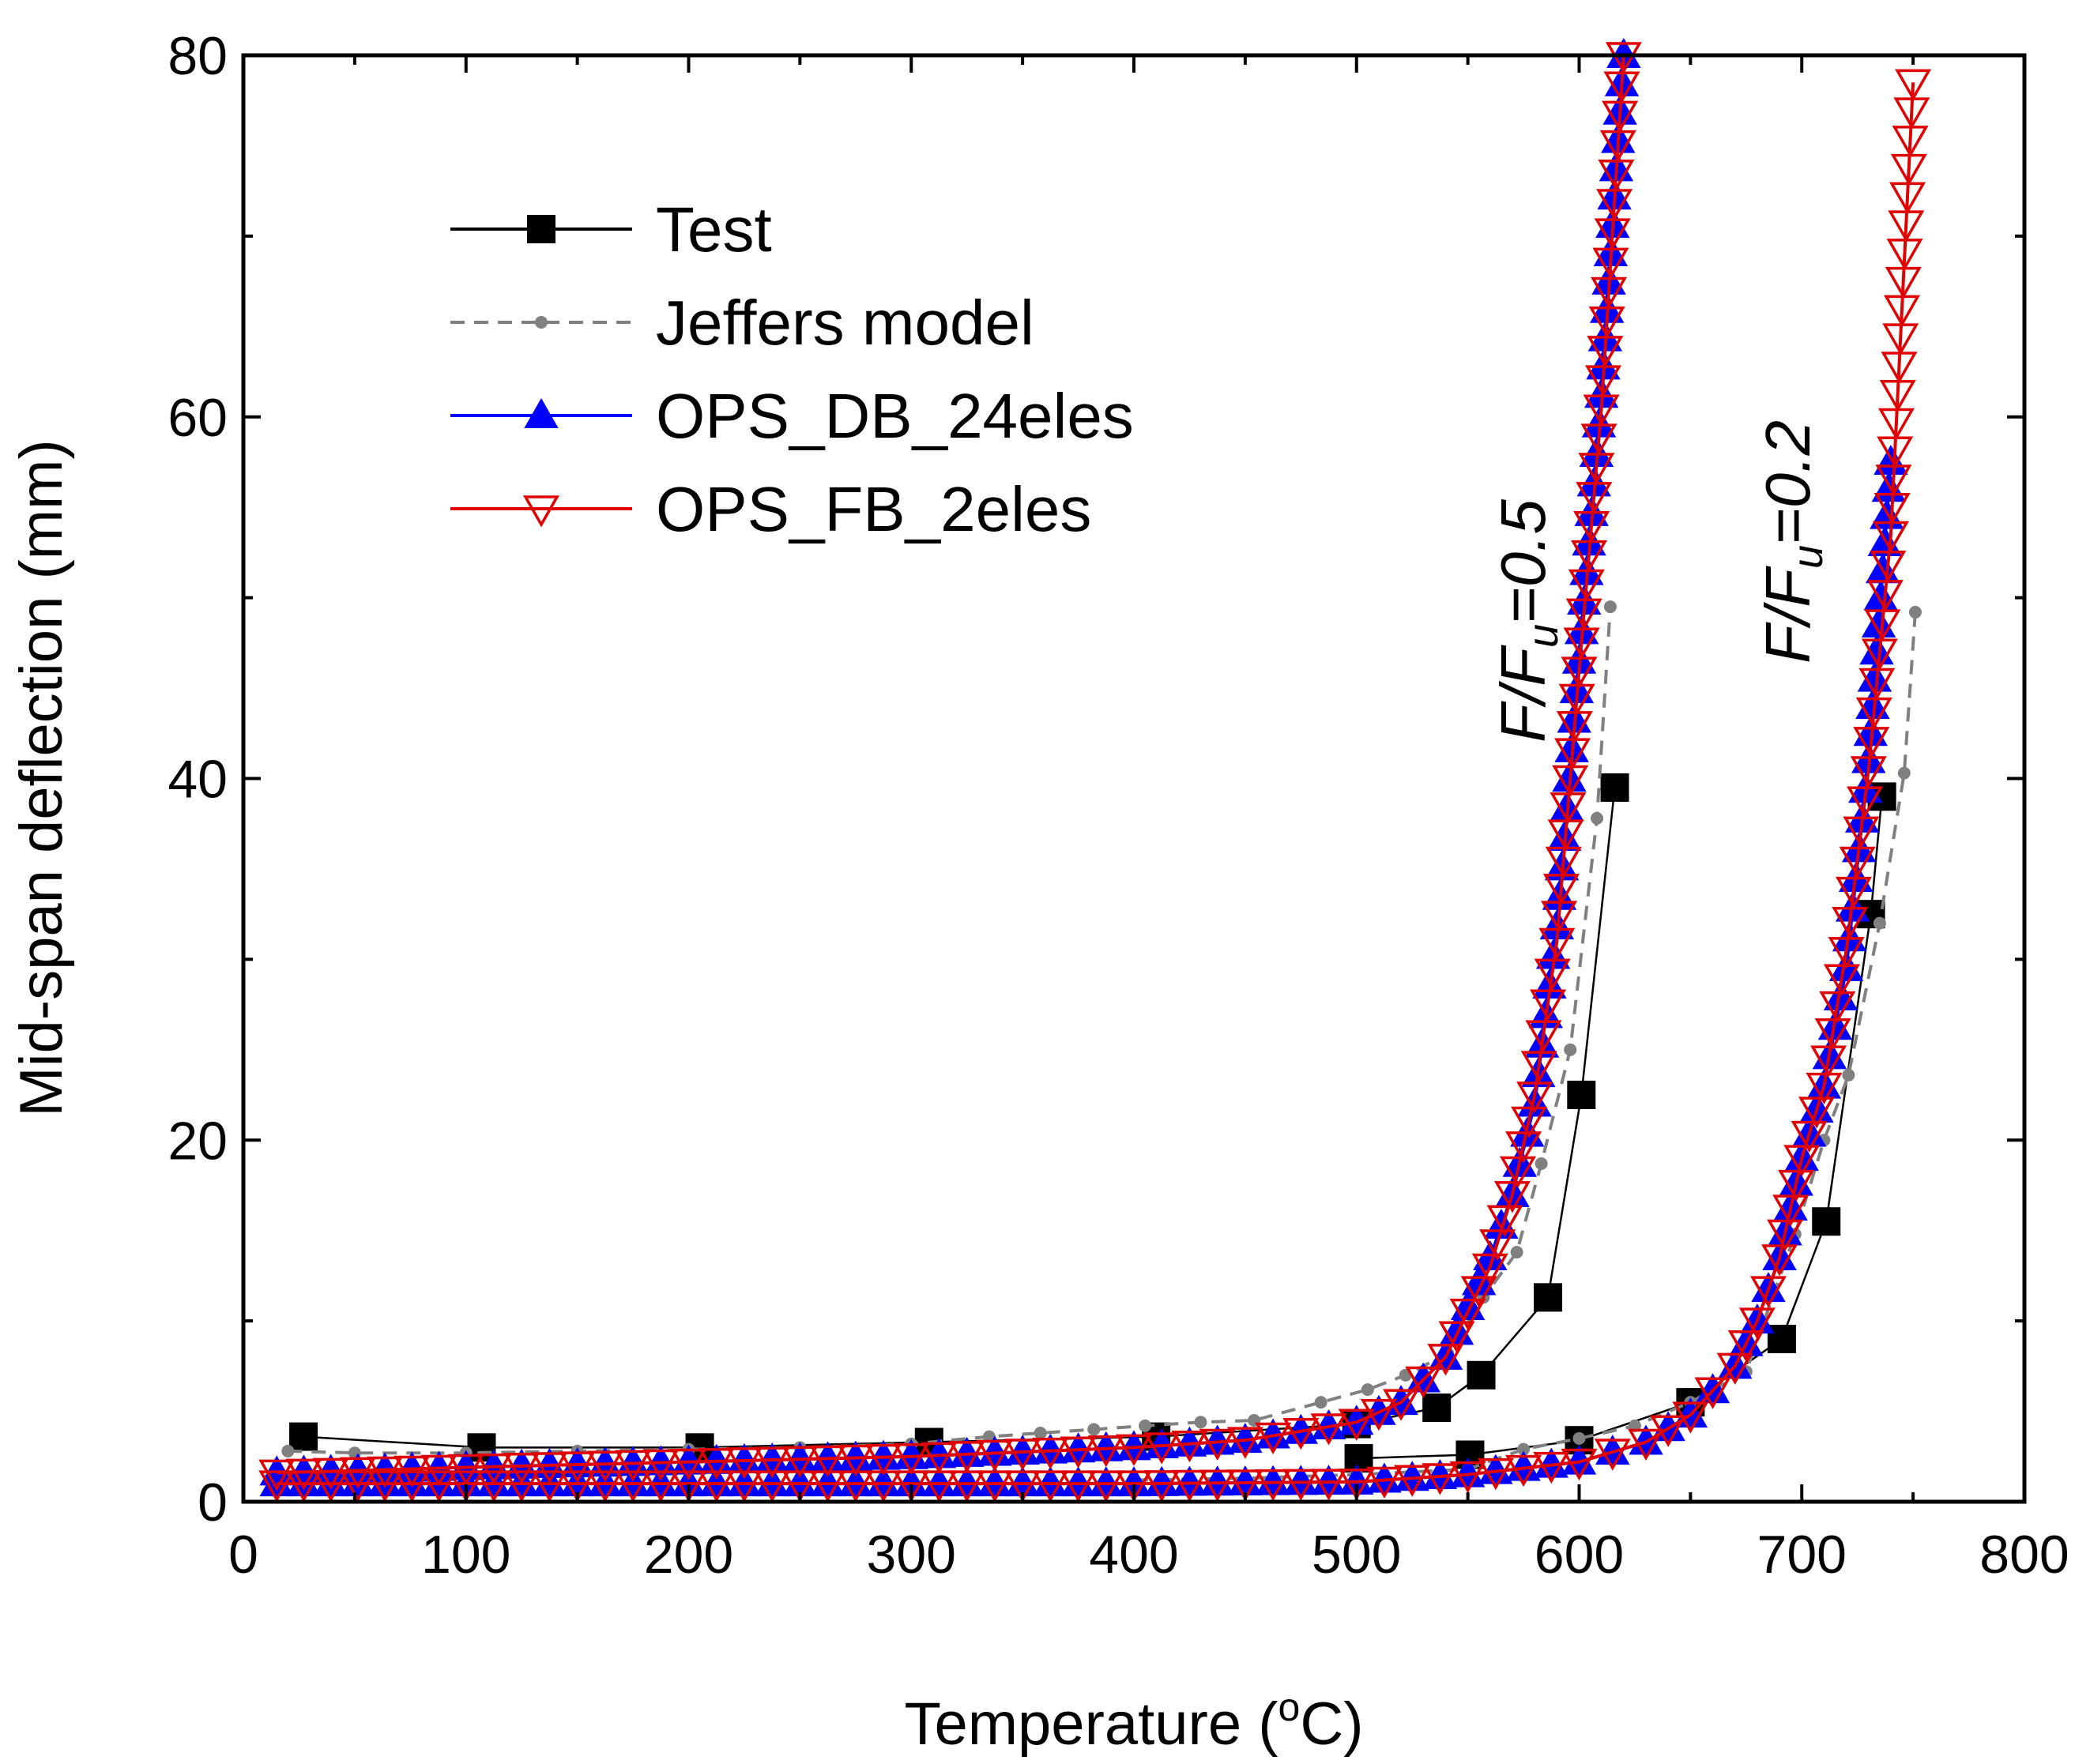 The height and width of the screenshot is (1764, 2090). I want to click on legend-item: OPS_DB_24eles, so click(792, 416).